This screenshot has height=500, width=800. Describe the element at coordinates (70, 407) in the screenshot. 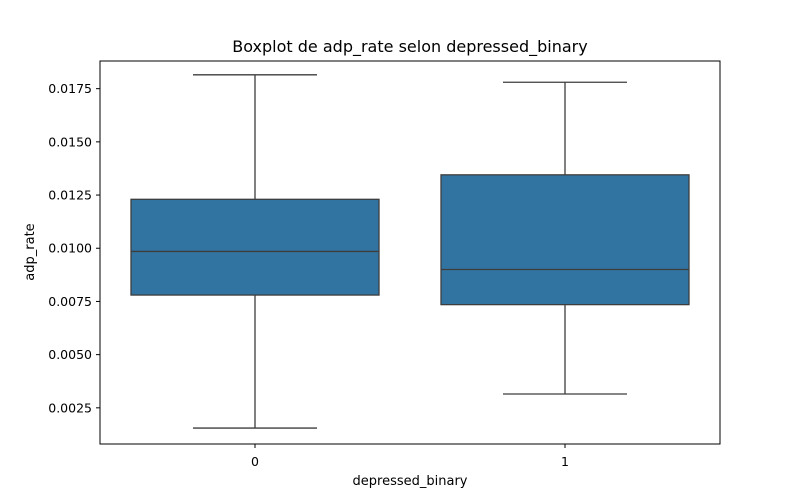

I see `y-tick-label: 0.0025` at that location.